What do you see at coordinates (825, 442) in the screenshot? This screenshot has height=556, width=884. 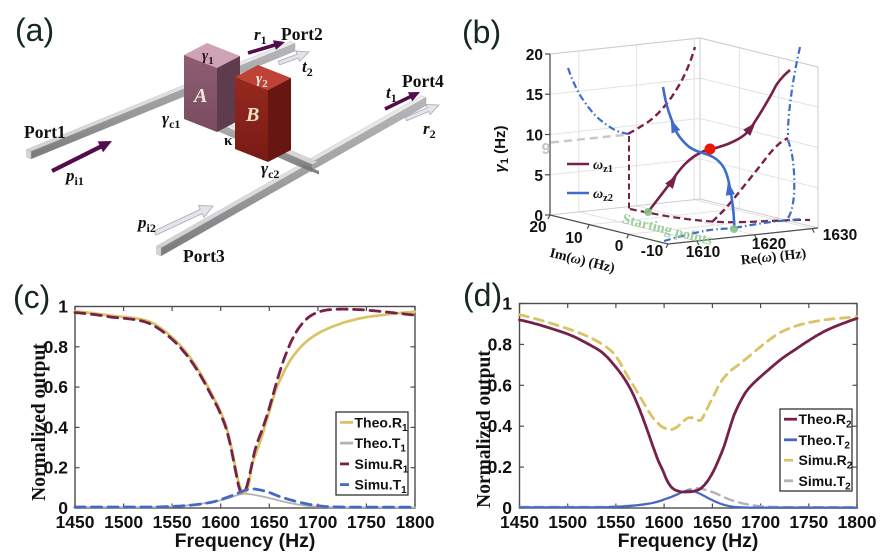 I see `svg-text: Theo.T2` at bounding box center [825, 442].